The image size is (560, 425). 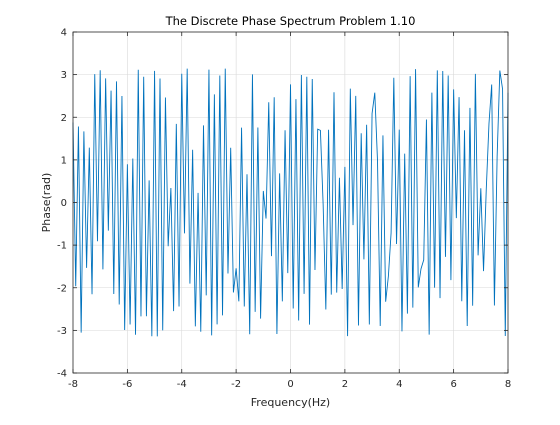 I want to click on x-tick-label: -8, so click(x=73, y=384).